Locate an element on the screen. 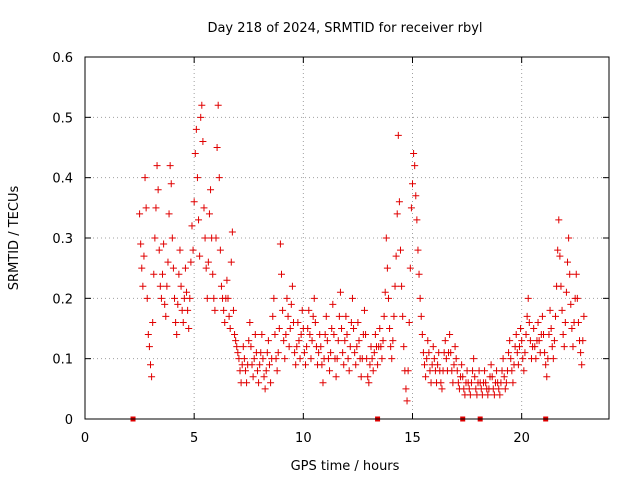  x-tick-labels: 0 5 10 15 20 is located at coordinates (305, 438).